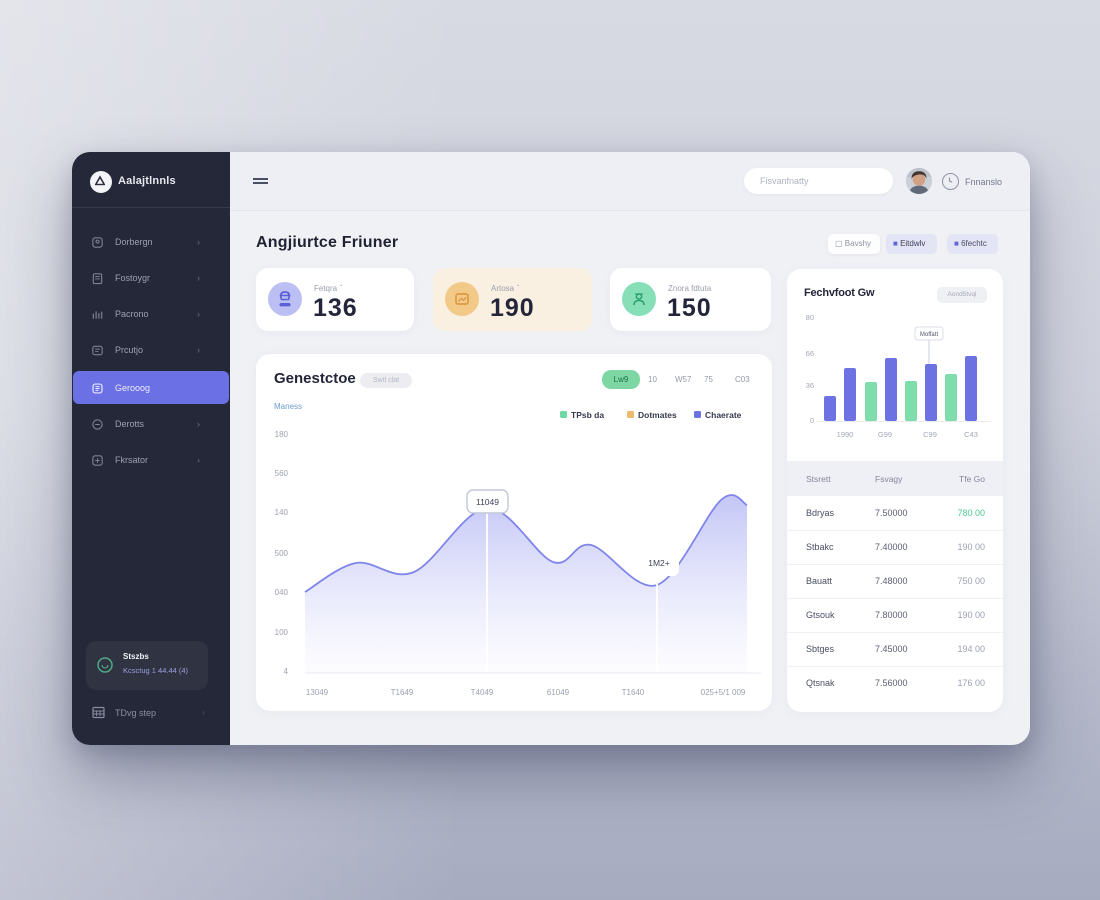  Describe the element at coordinates (845, 434) in the screenshot. I see `svg-text: 1990` at that location.